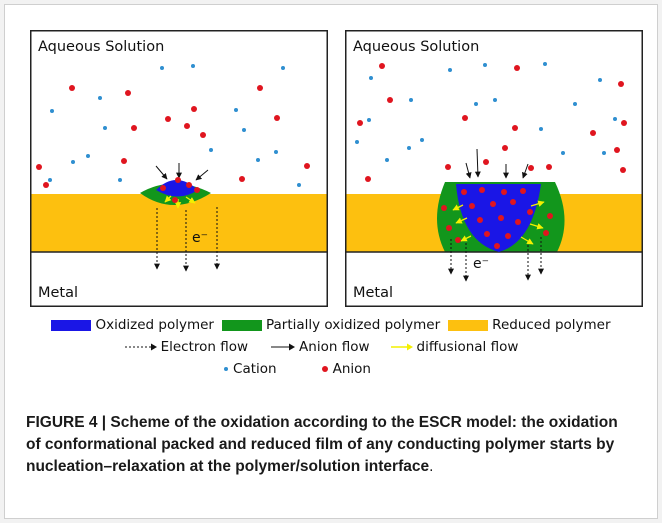  I want to click on diffusional-flow-arrow-icon, so click(401, 347).